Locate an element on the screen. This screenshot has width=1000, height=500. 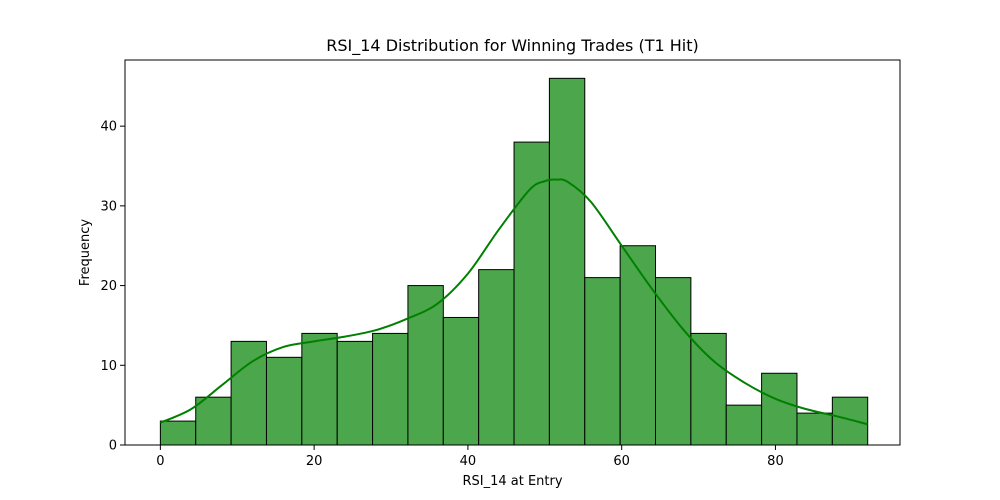
x-axis-label: RSI_14 at Entry is located at coordinates (512, 481).